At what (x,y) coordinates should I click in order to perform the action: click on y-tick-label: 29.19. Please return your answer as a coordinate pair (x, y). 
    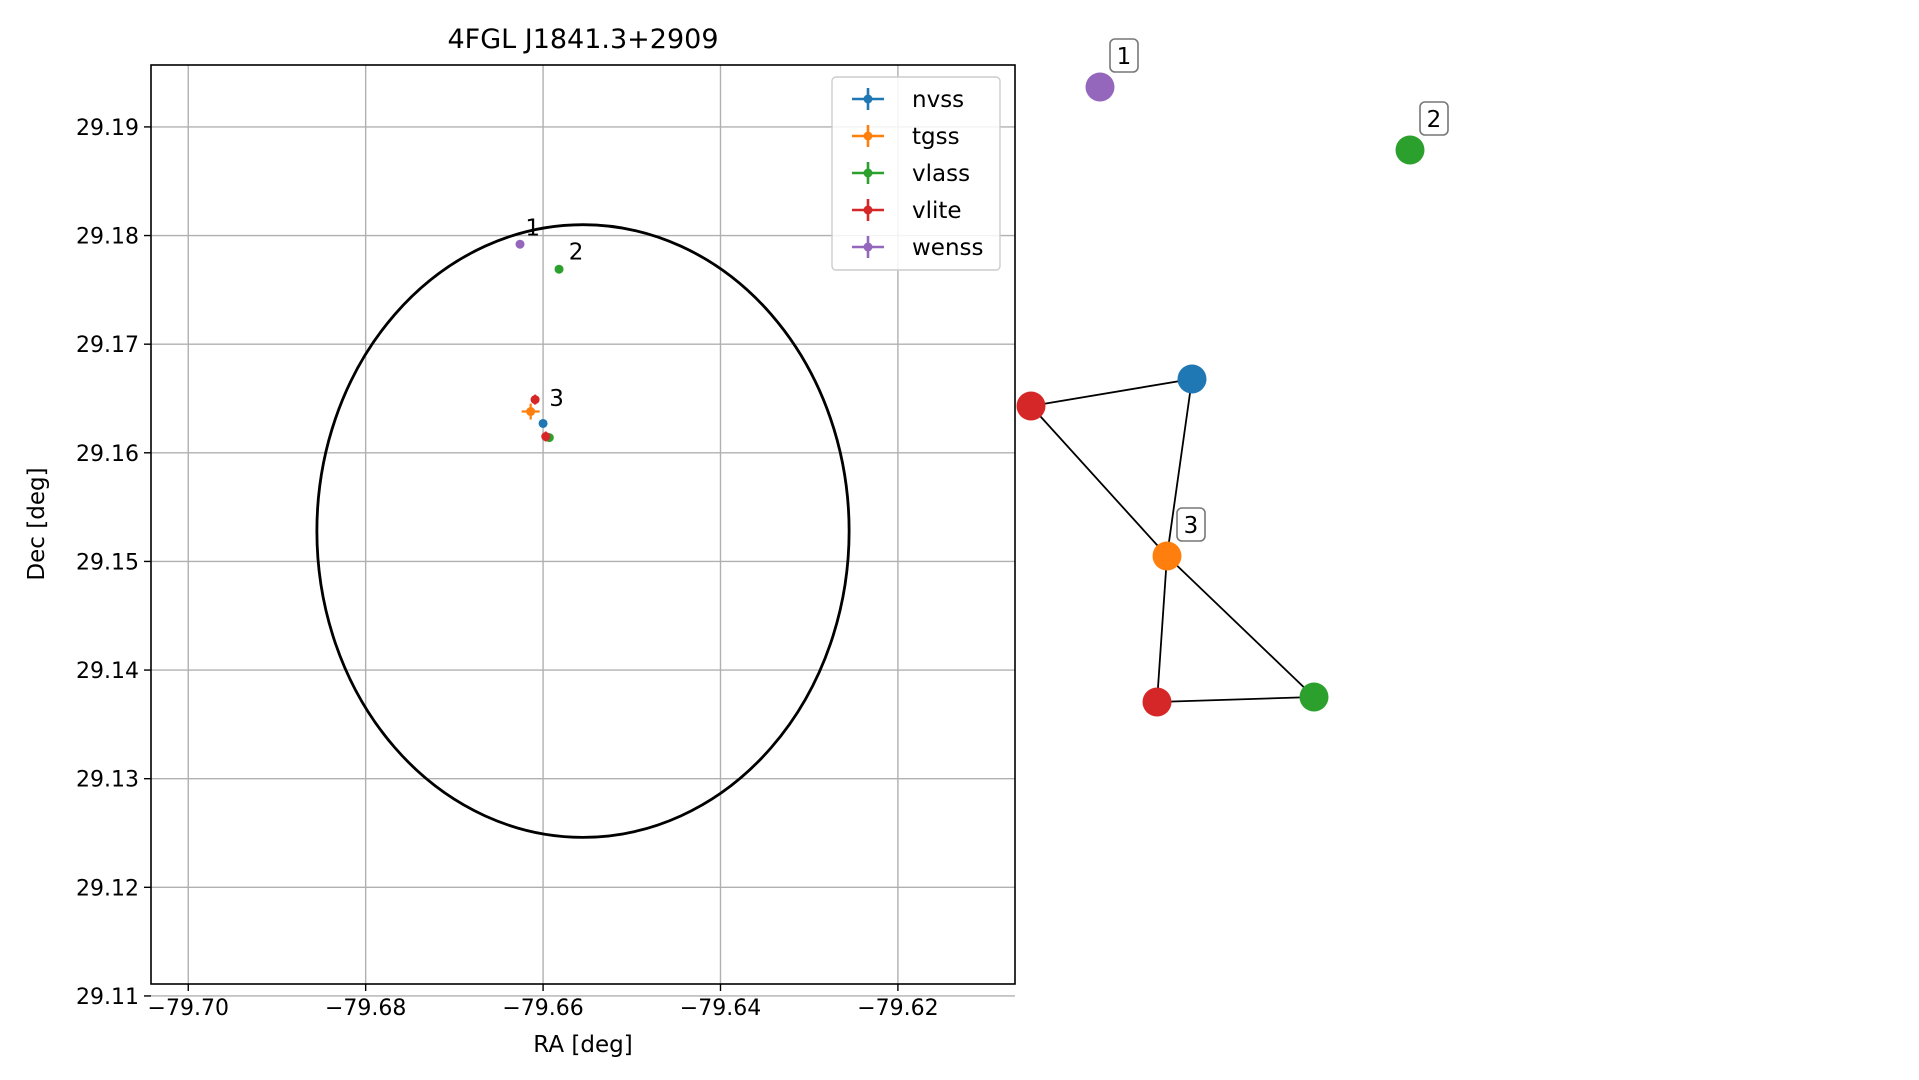
    Looking at the image, I should click on (107, 128).